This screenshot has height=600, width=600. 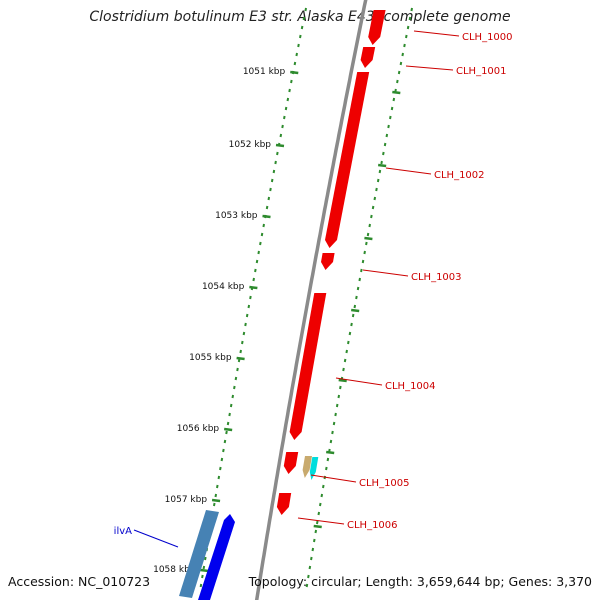 I want to click on gene-label-clh-1000: CLH_1000, so click(x=487, y=37).